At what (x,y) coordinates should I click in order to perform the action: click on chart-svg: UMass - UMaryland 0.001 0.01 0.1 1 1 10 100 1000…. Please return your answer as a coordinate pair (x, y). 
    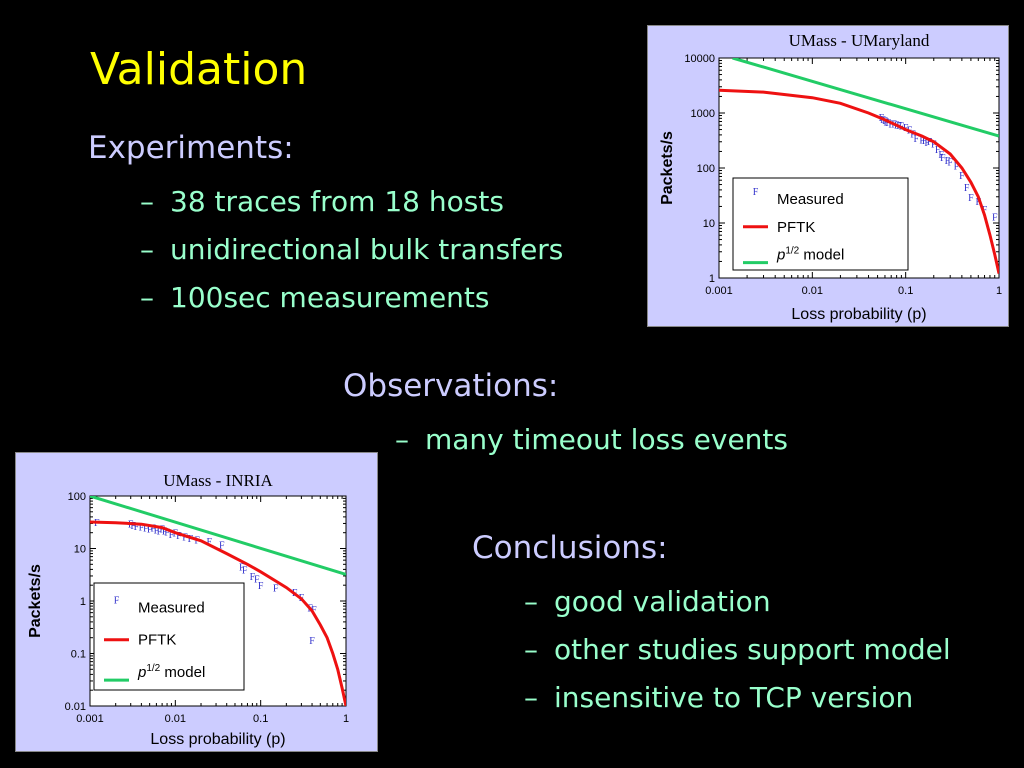
    Looking at the image, I should click on (830, 177).